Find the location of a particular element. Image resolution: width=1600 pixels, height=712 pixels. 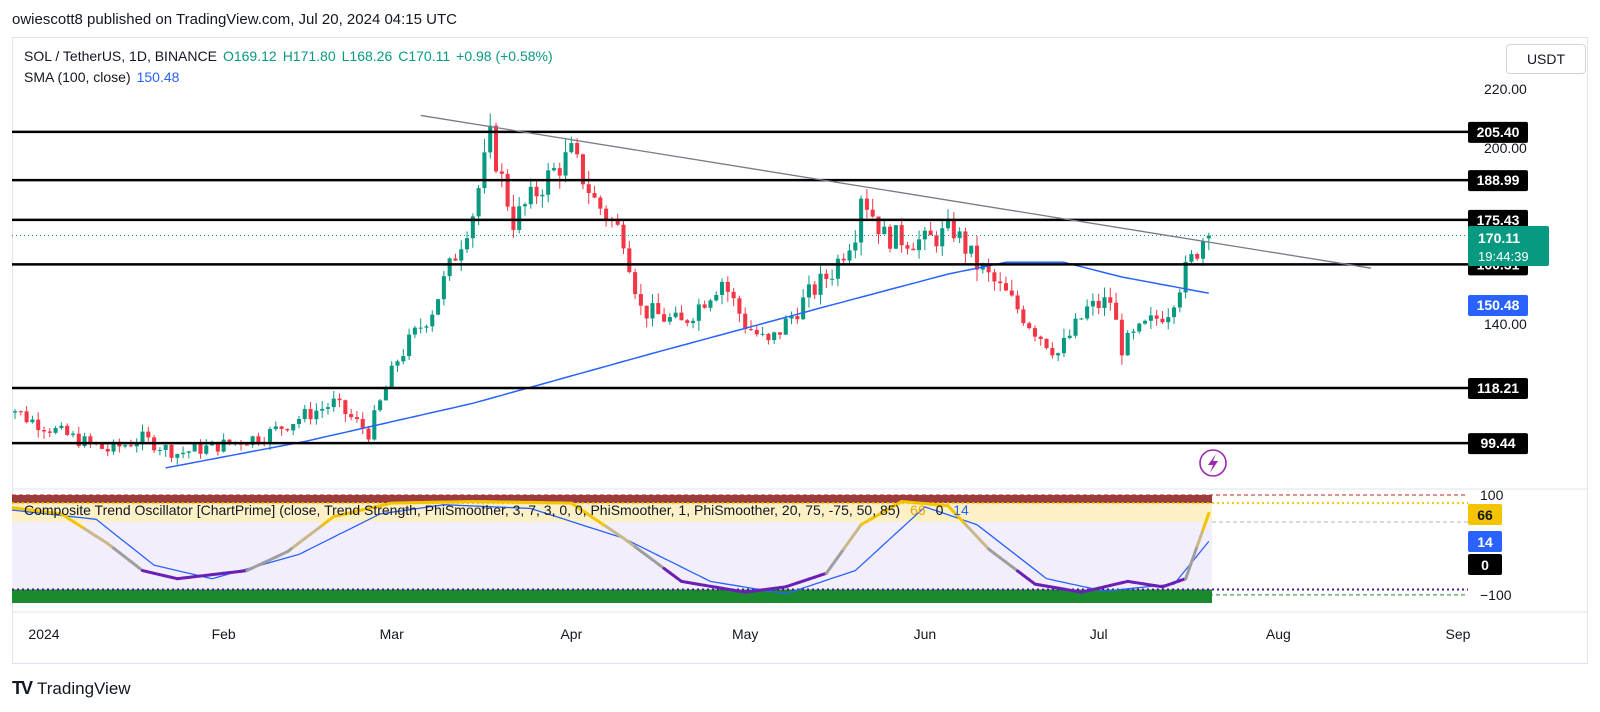

last-price-block is located at coordinates (1508, 246).